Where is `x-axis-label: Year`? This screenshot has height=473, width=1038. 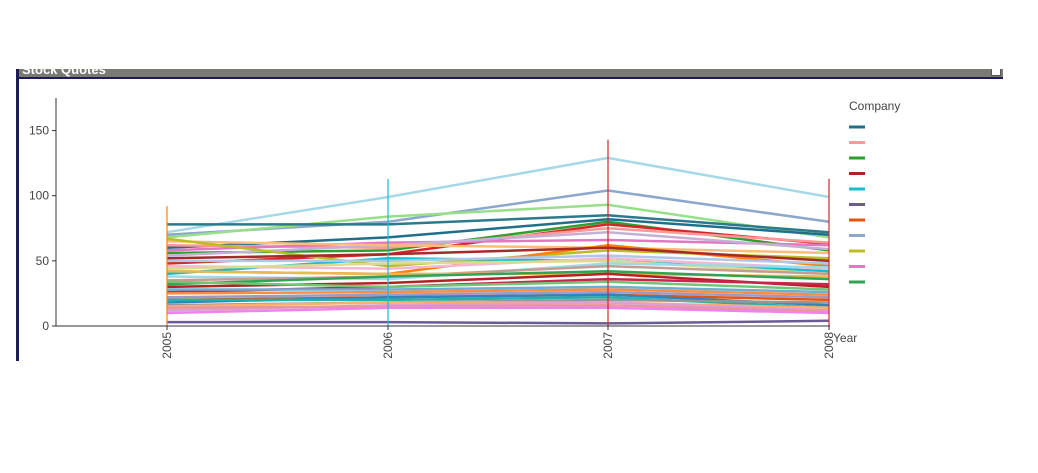
x-axis-label: Year is located at coordinates (845, 338).